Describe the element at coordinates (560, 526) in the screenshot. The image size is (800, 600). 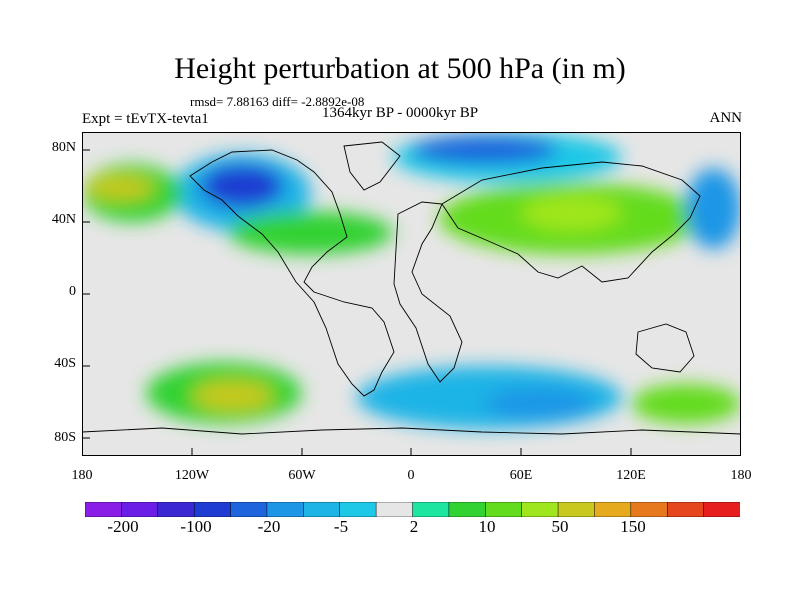
I see `colorbar-label: 50` at that location.